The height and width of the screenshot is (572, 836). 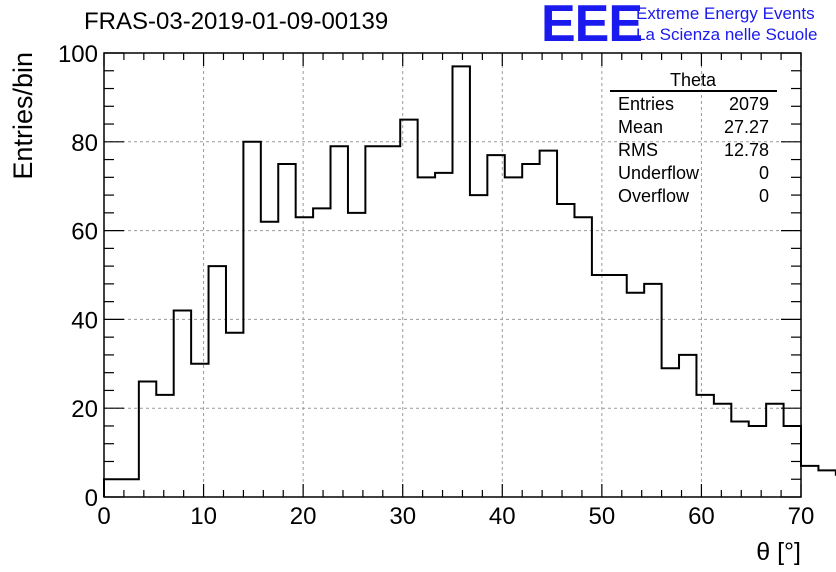 What do you see at coordinates (727, 34) in the screenshot?
I see `logo-caption-line2: La Scienza nelle Scuole` at bounding box center [727, 34].